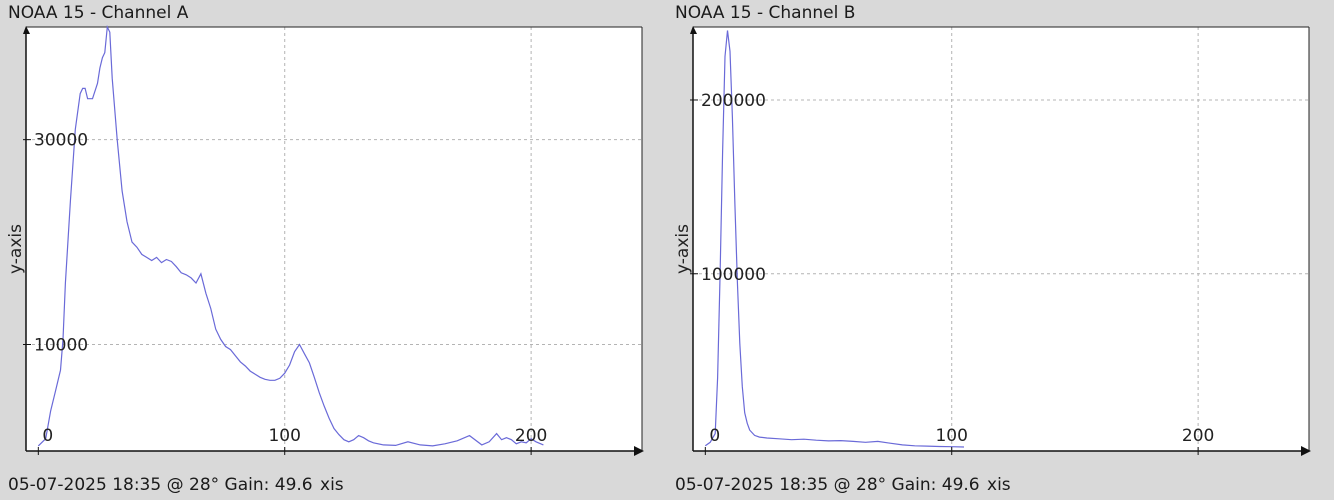 Image resolution: width=1334 pixels, height=500 pixels. I want to click on chart-title: NOAA 15 - Channel A, so click(98, 13).